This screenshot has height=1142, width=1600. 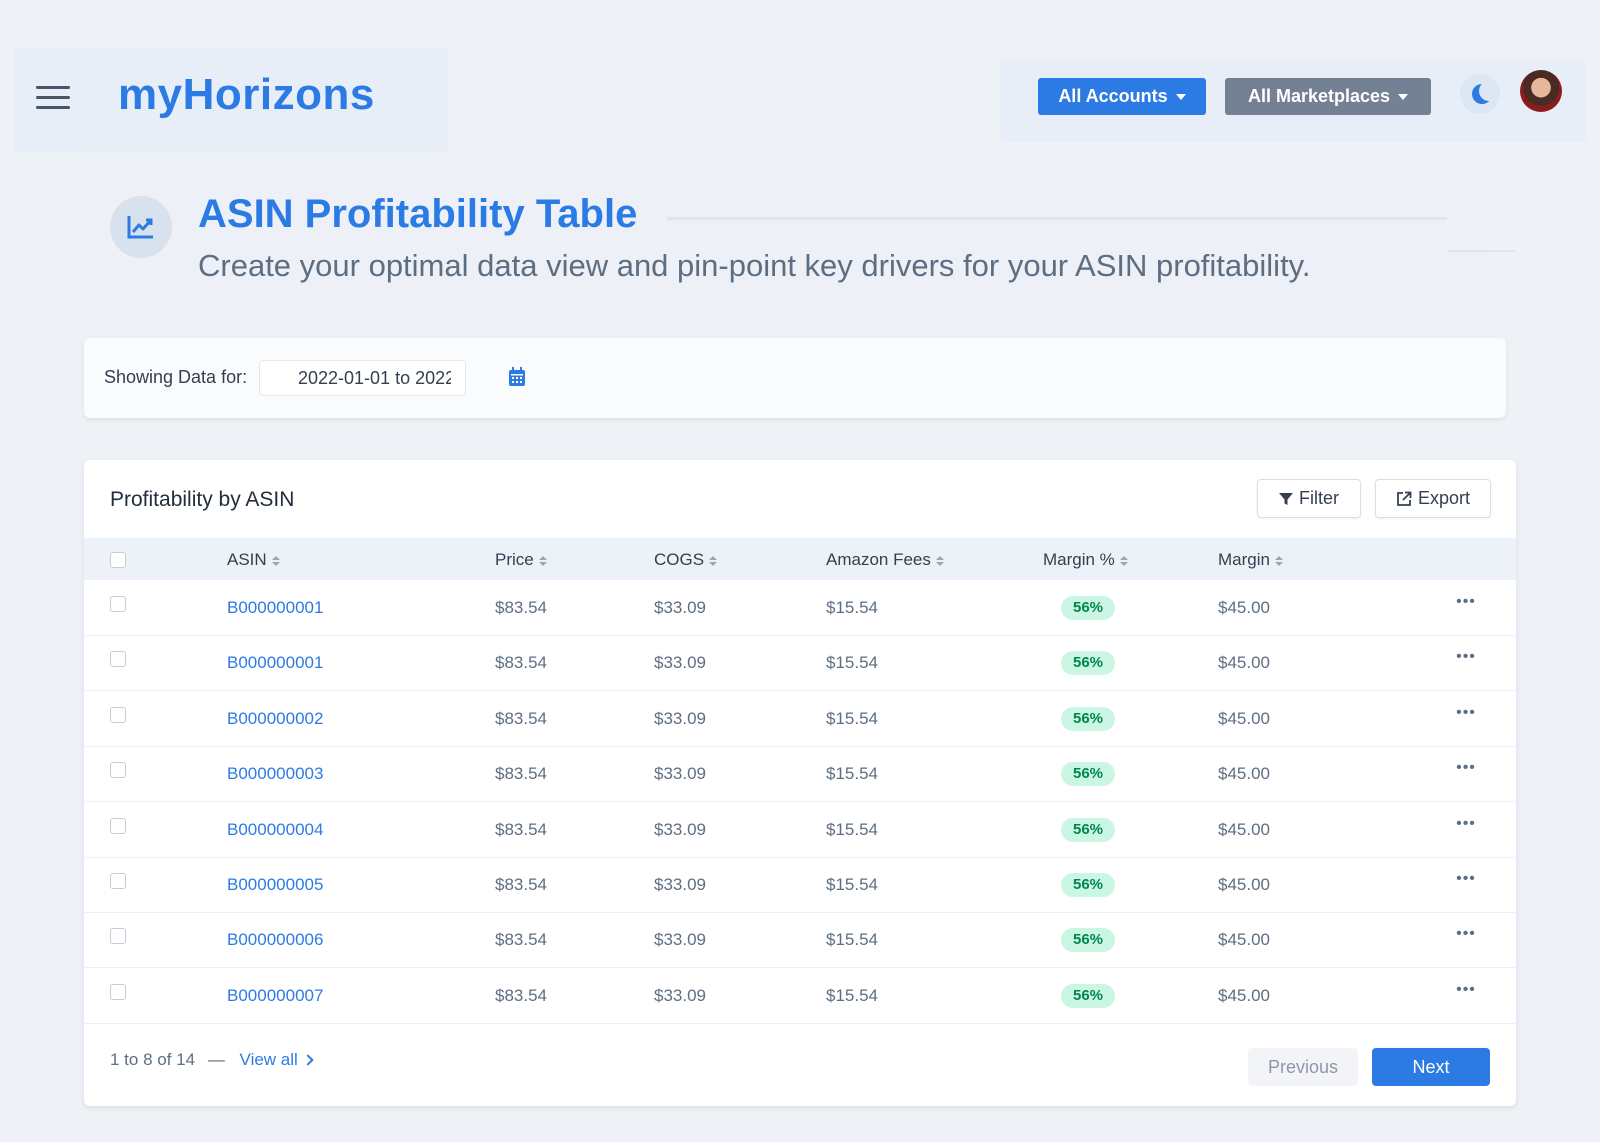 I want to click on chevron-right-icon, so click(x=308, y=1059).